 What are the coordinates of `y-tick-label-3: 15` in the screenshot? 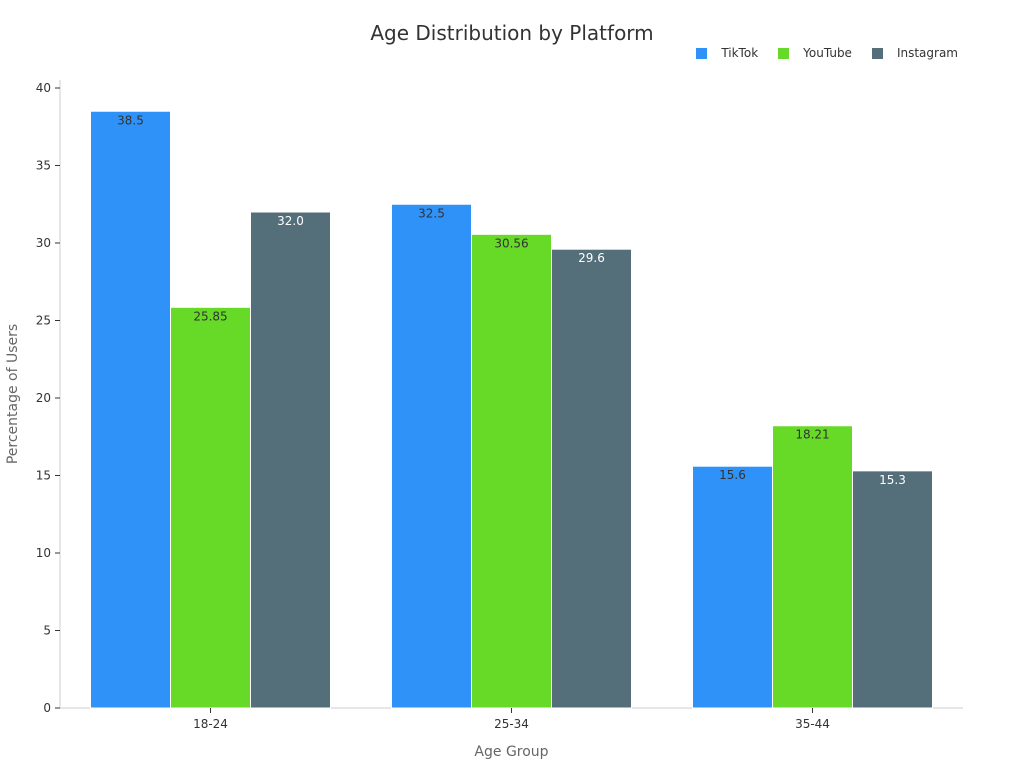 It's located at (43, 476).